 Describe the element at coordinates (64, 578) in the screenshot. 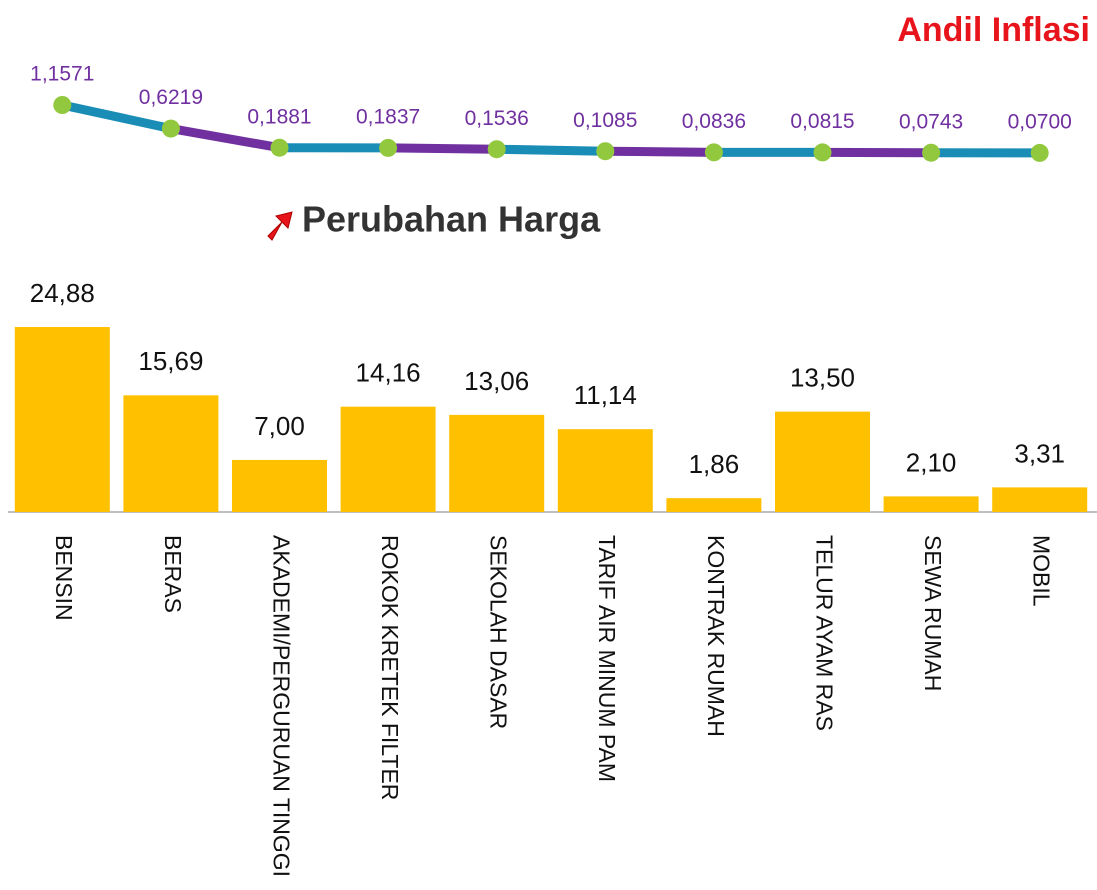

I see `x-tick-label: BENSIN` at that location.